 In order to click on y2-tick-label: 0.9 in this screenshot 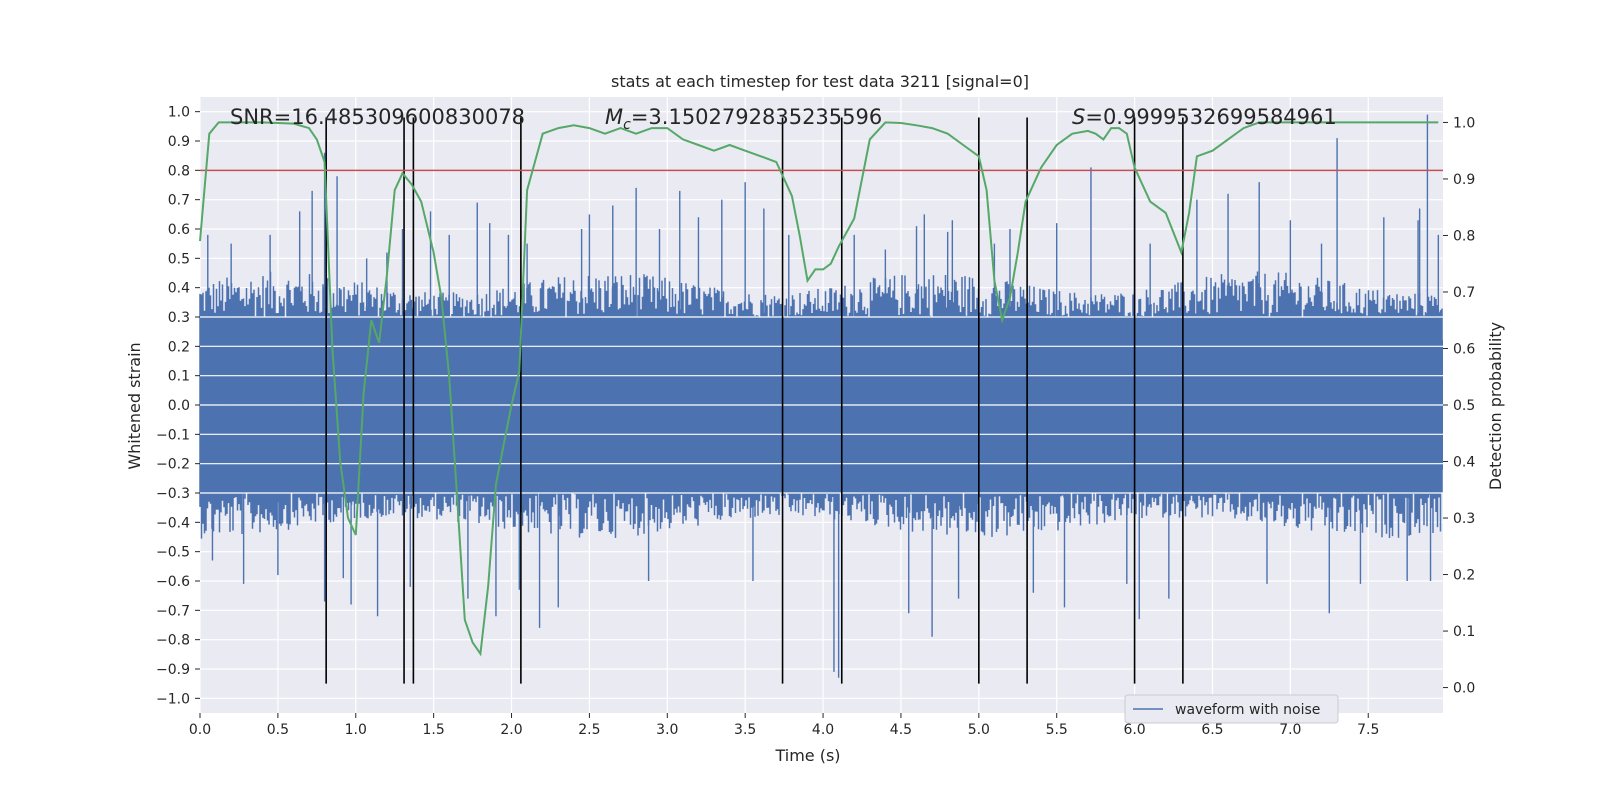, I will do `click(1464, 180)`.